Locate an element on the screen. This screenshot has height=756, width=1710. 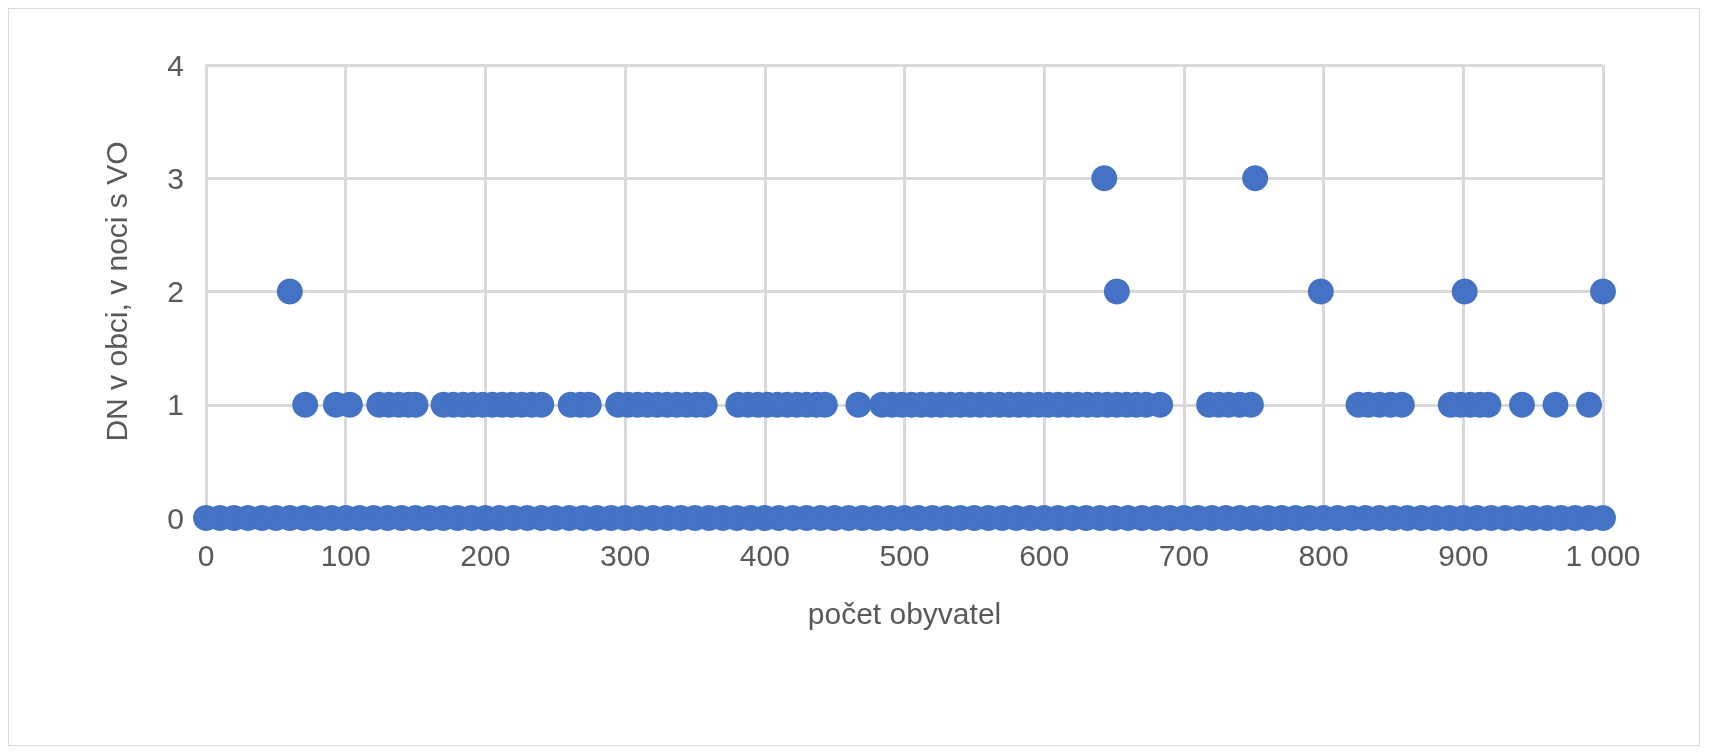
x-tick-label: 600 is located at coordinates (1044, 555).